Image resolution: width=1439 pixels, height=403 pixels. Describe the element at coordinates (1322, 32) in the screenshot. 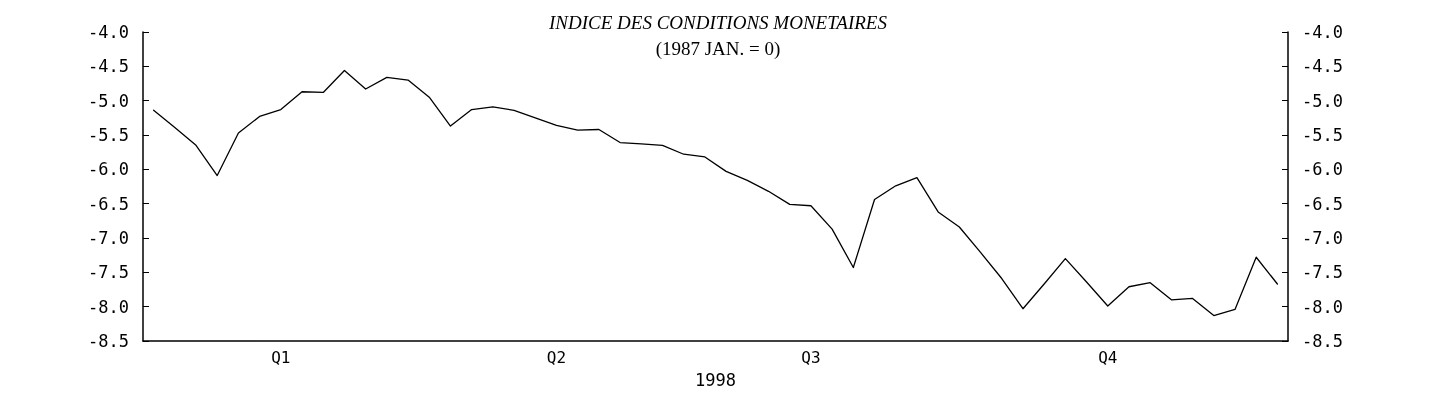

I see `y2-tick-label: -4.0` at that location.